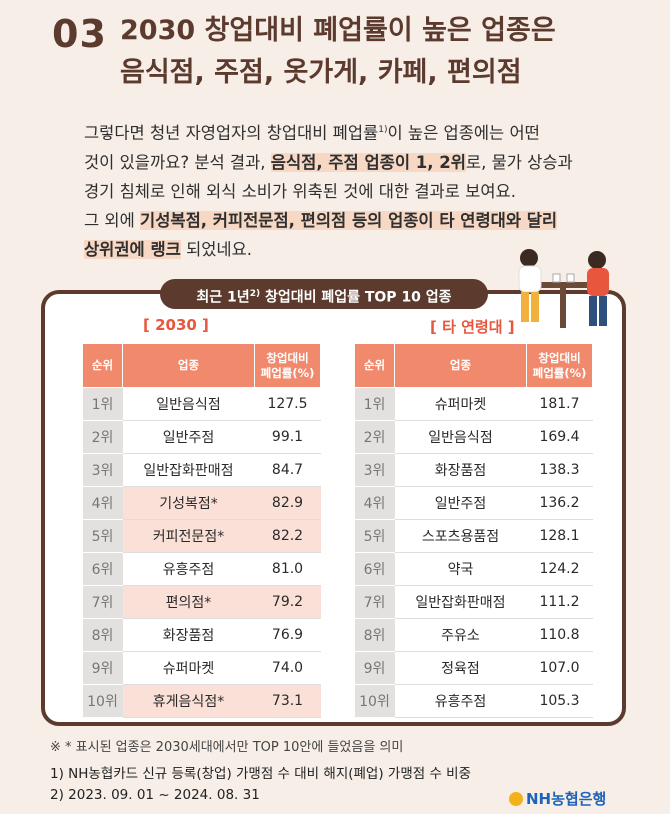 This screenshot has height=814, width=670. Describe the element at coordinates (201, 701) in the screenshot. I see `table-row: 10위 휴게음식점* 73.1` at that location.